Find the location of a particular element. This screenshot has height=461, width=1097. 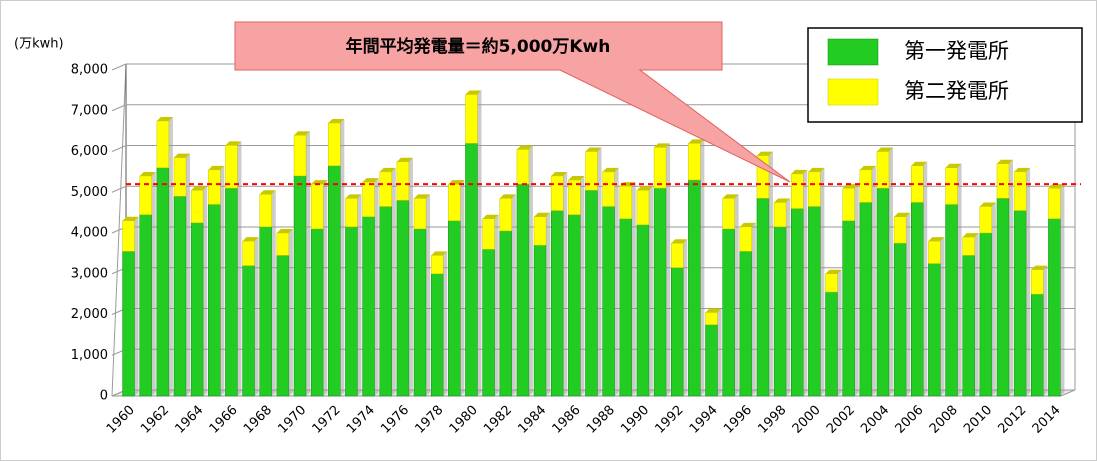

y-tick-label: 6,000 is located at coordinates (89, 151).